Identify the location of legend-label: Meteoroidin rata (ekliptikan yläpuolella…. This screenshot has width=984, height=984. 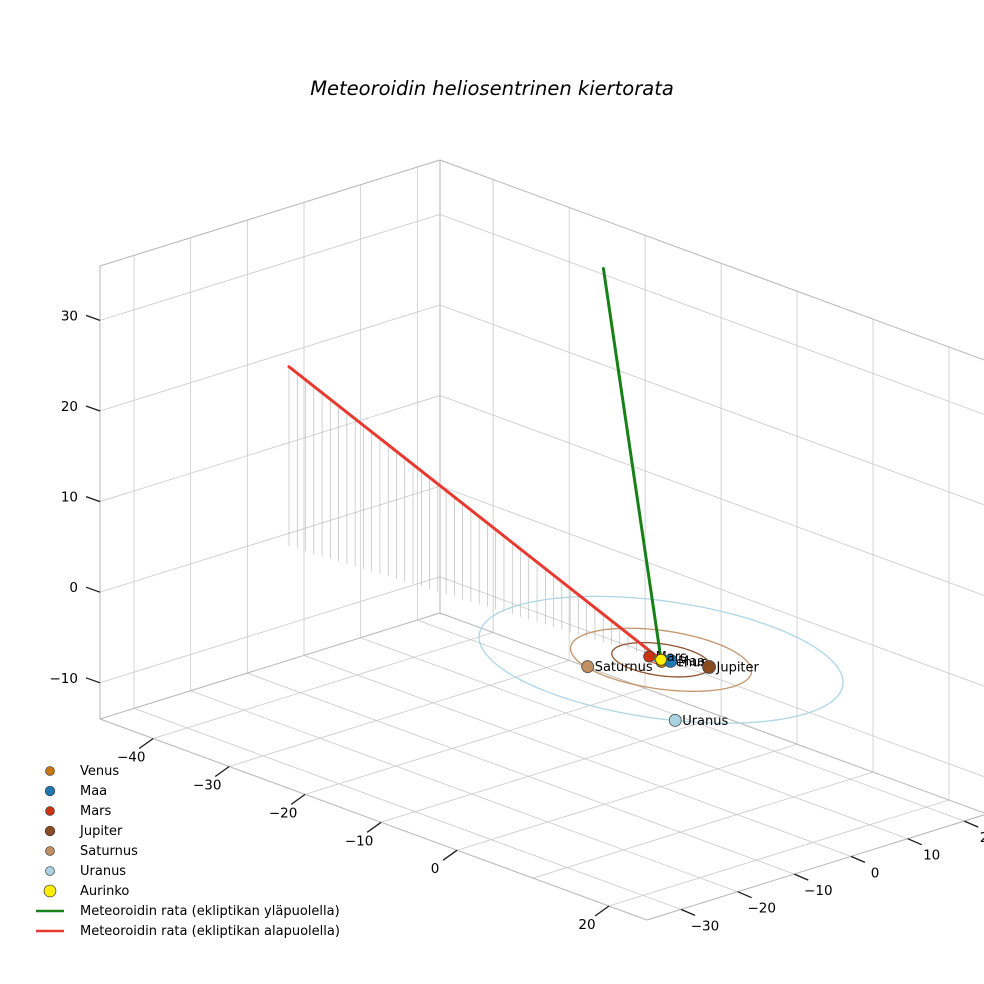
(210, 911).